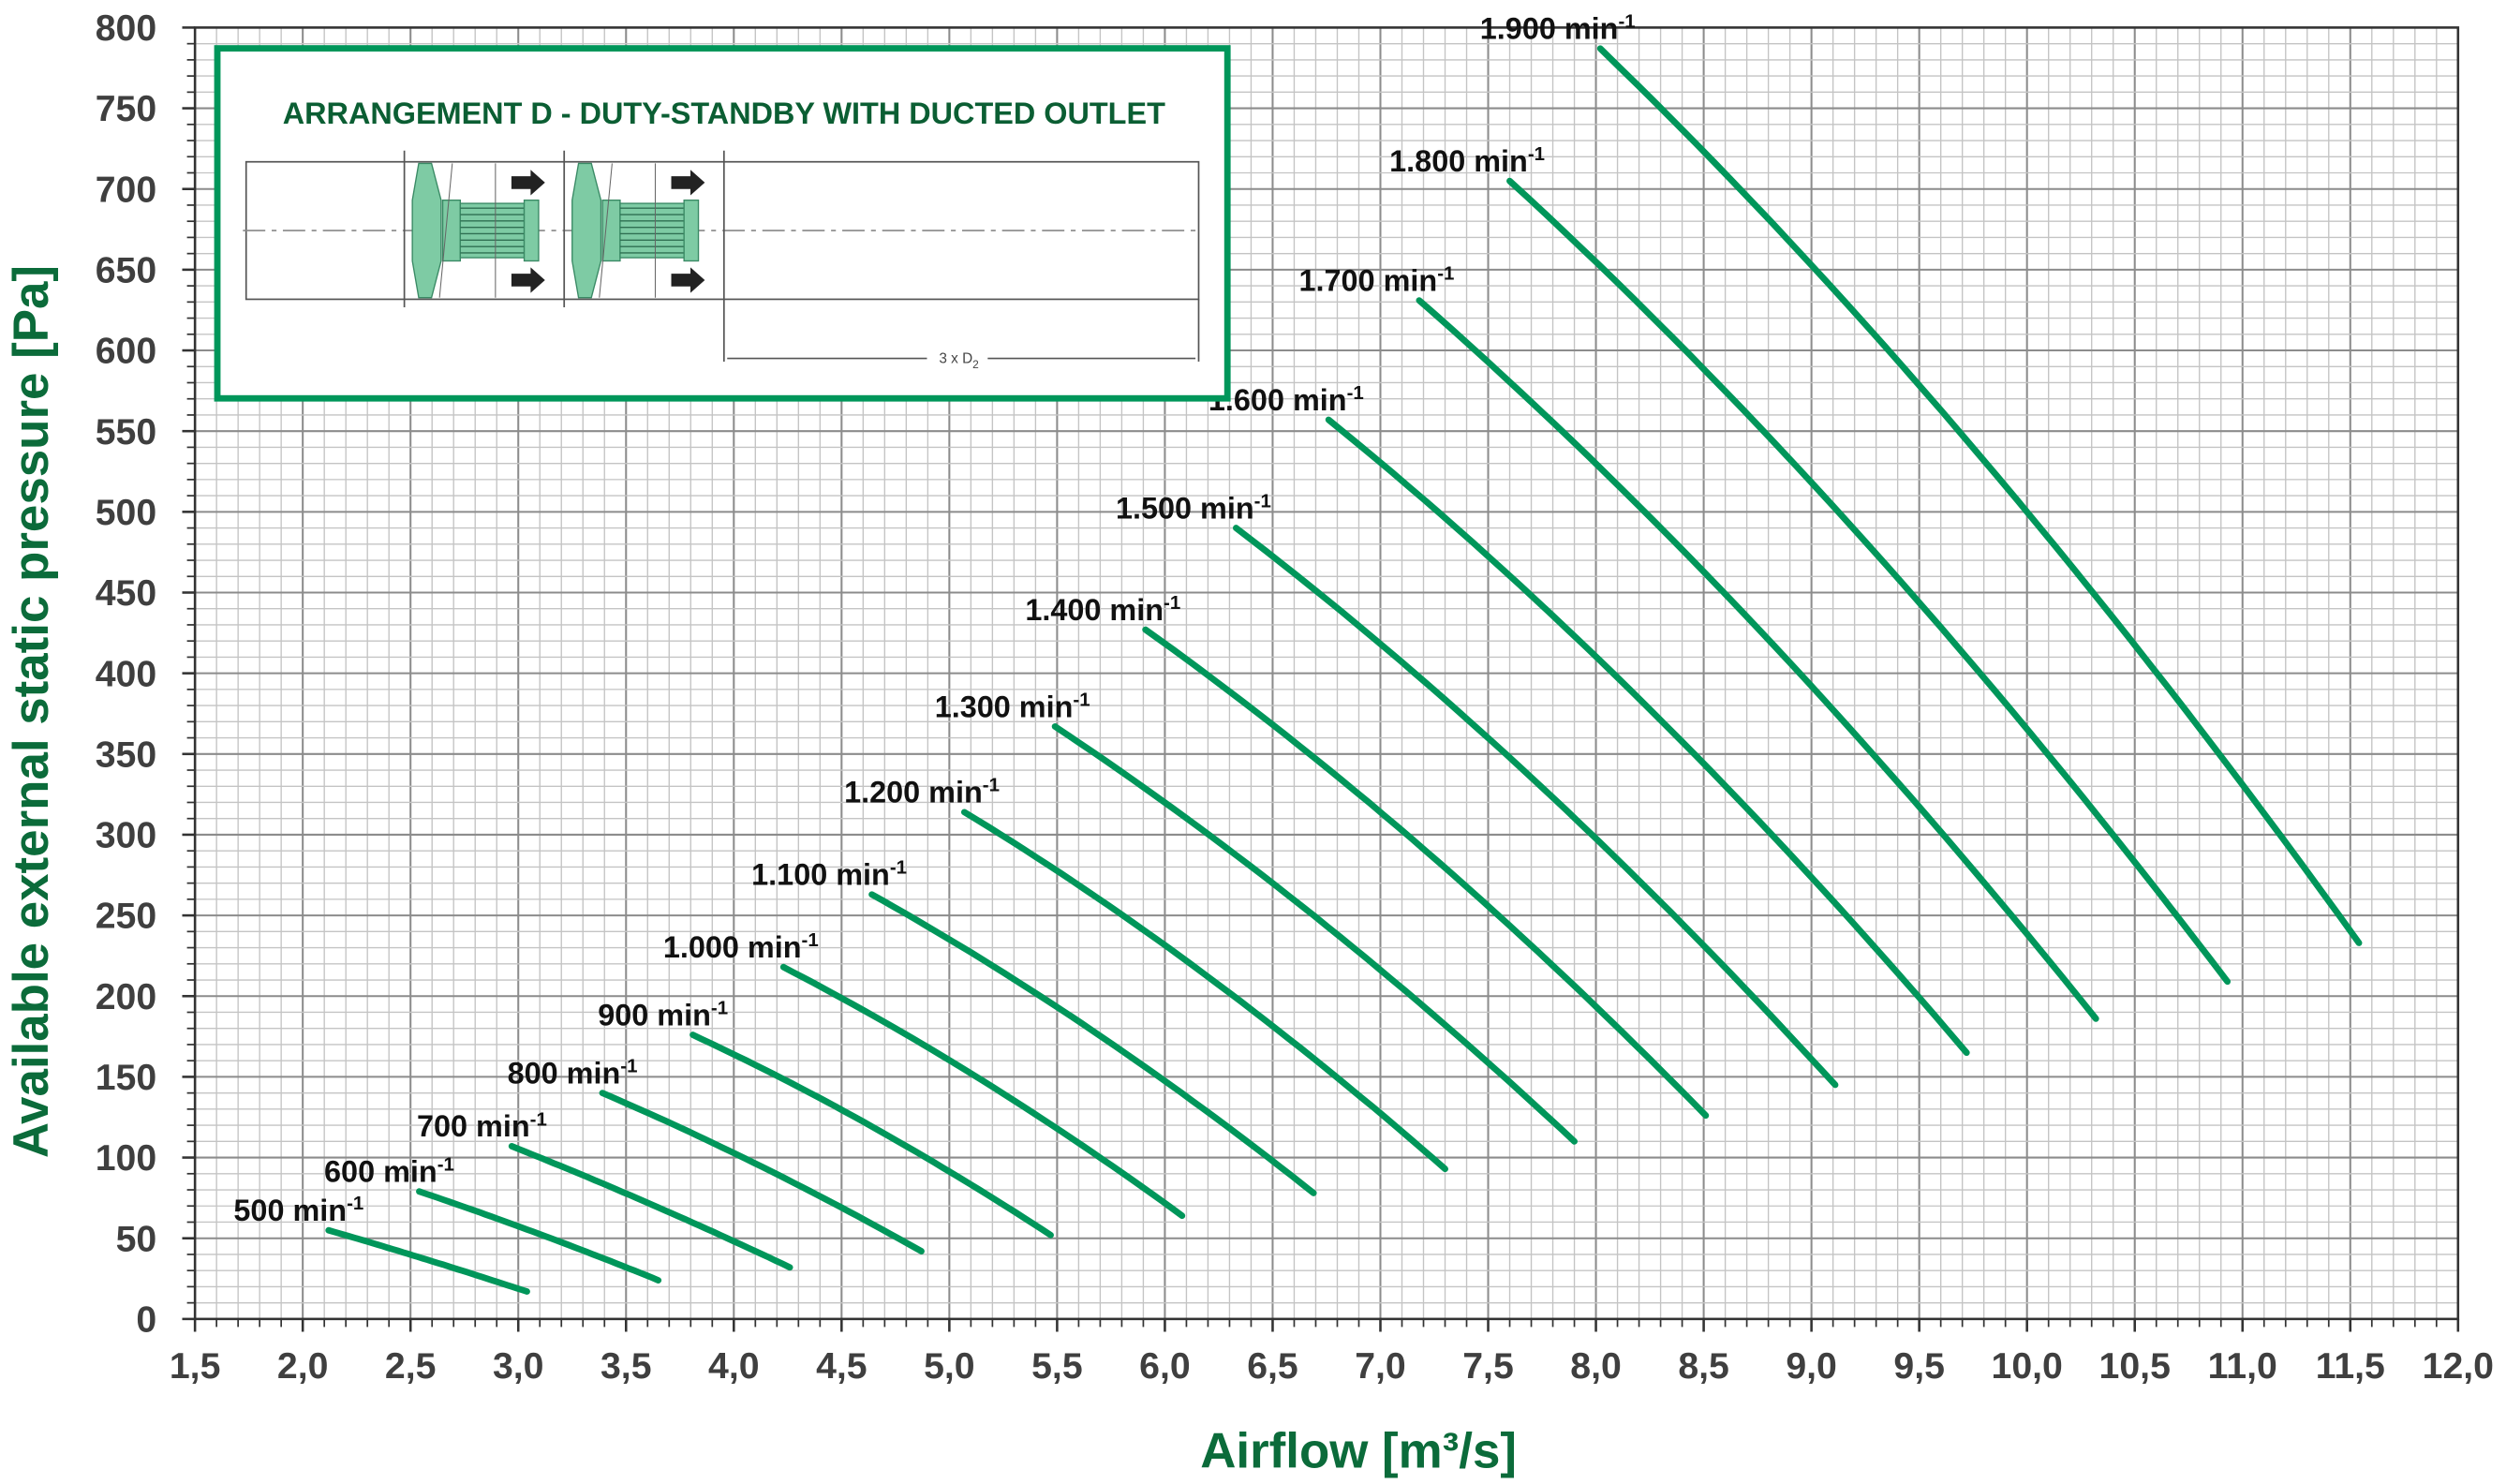 Image resolution: width=2506 pixels, height=1484 pixels. What do you see at coordinates (1057, 1366) in the screenshot?
I see `x-tick-label: 5,5` at bounding box center [1057, 1366].